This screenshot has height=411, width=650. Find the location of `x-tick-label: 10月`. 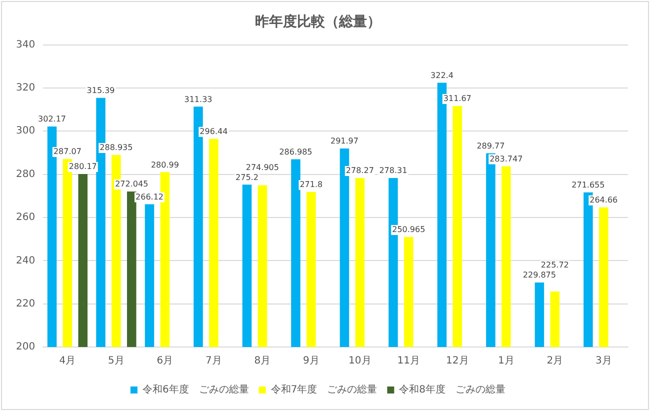

x-tick-label: 10月 is located at coordinates (360, 361).